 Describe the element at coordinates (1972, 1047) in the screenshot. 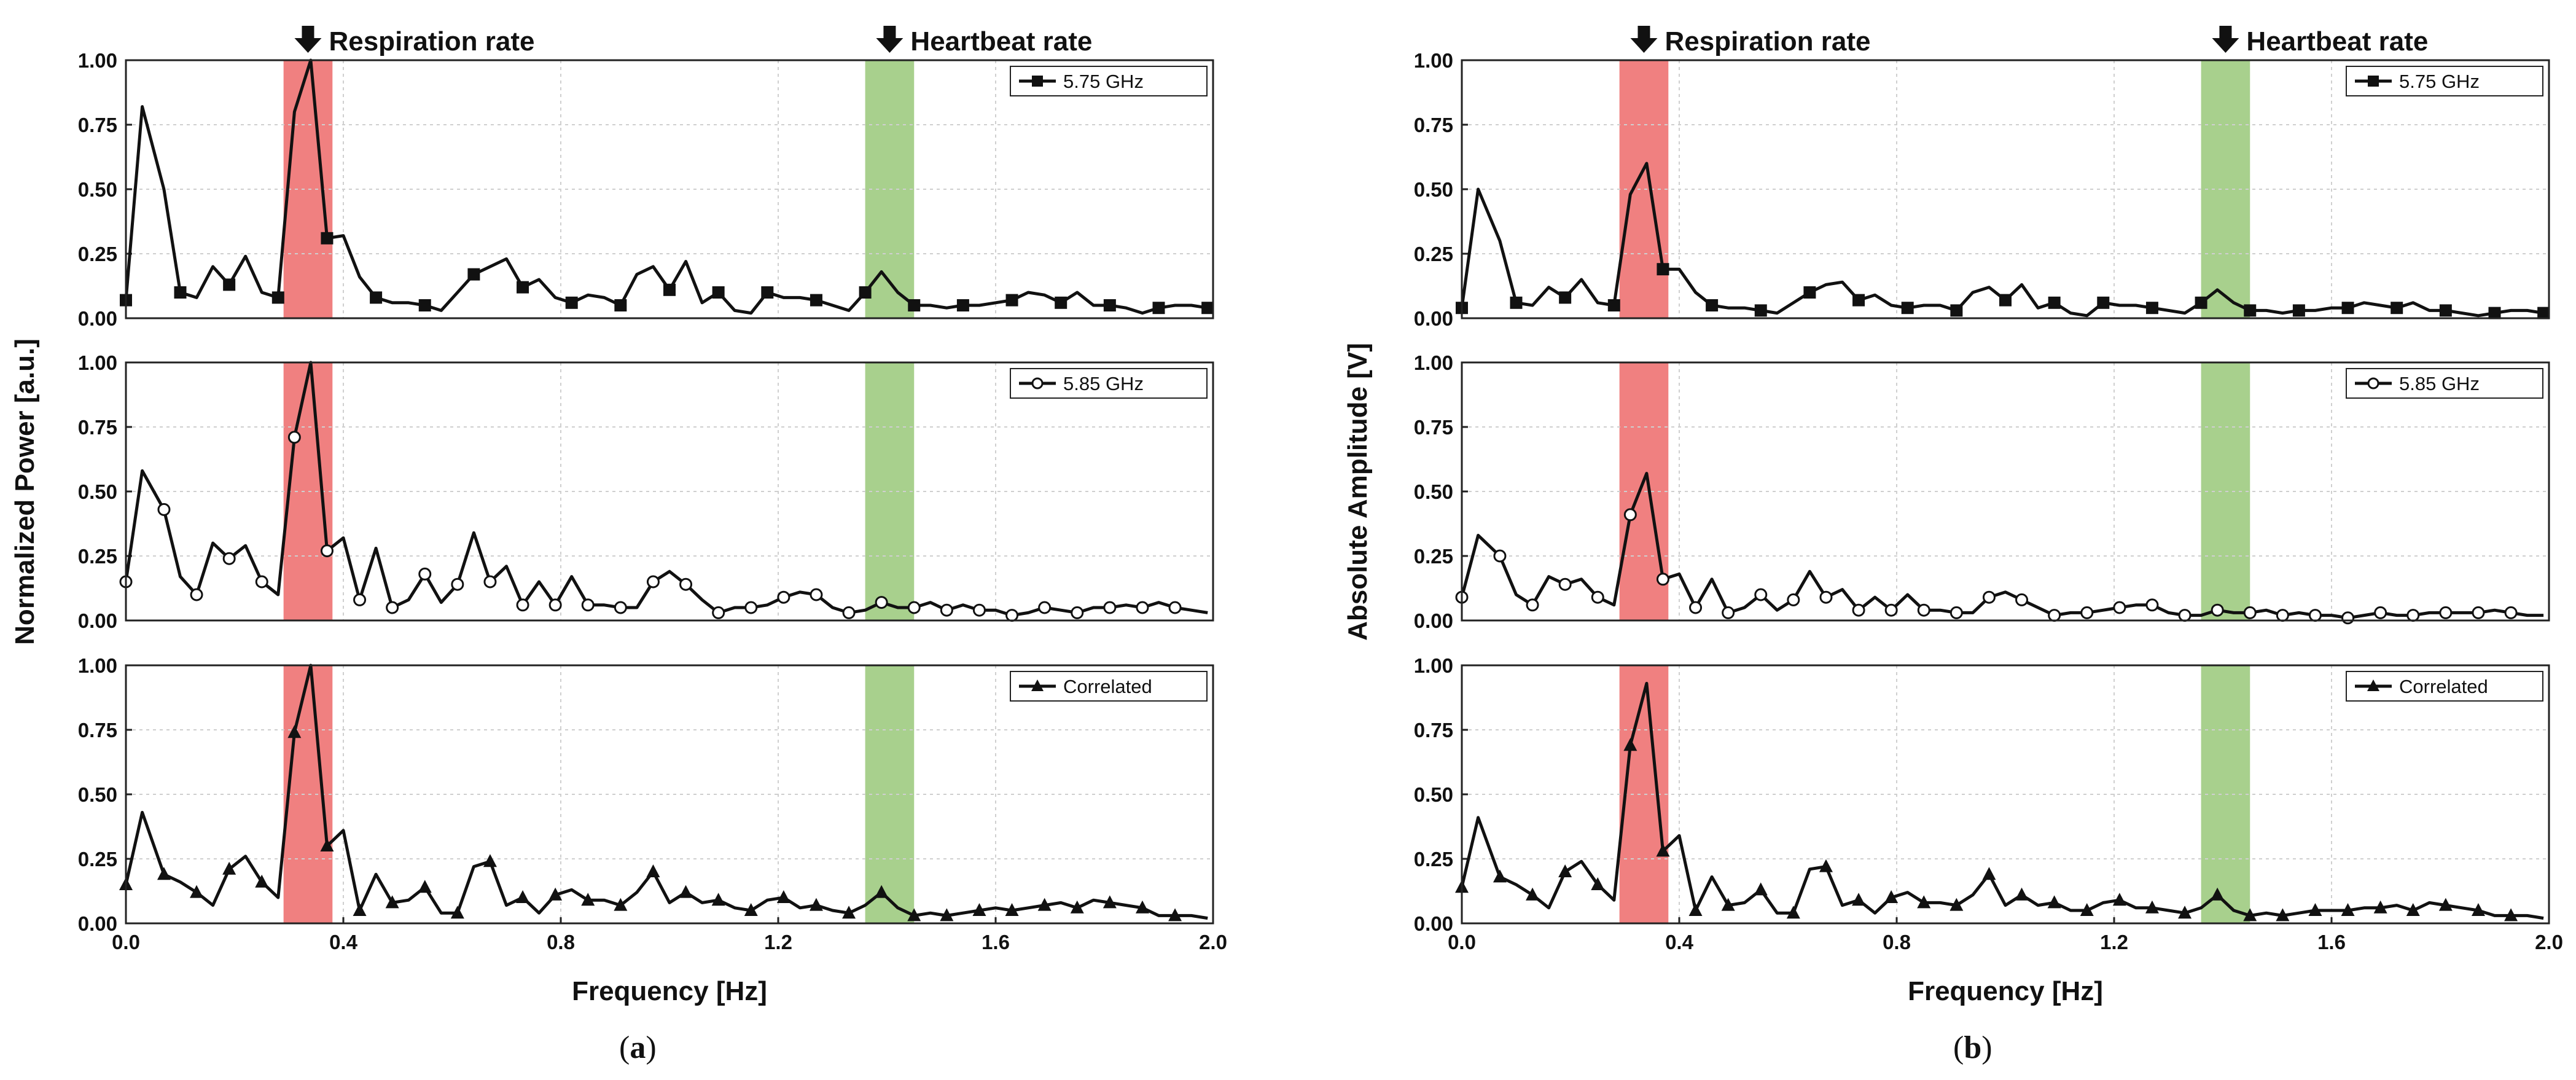

I see `caption-letter: b` at that location.